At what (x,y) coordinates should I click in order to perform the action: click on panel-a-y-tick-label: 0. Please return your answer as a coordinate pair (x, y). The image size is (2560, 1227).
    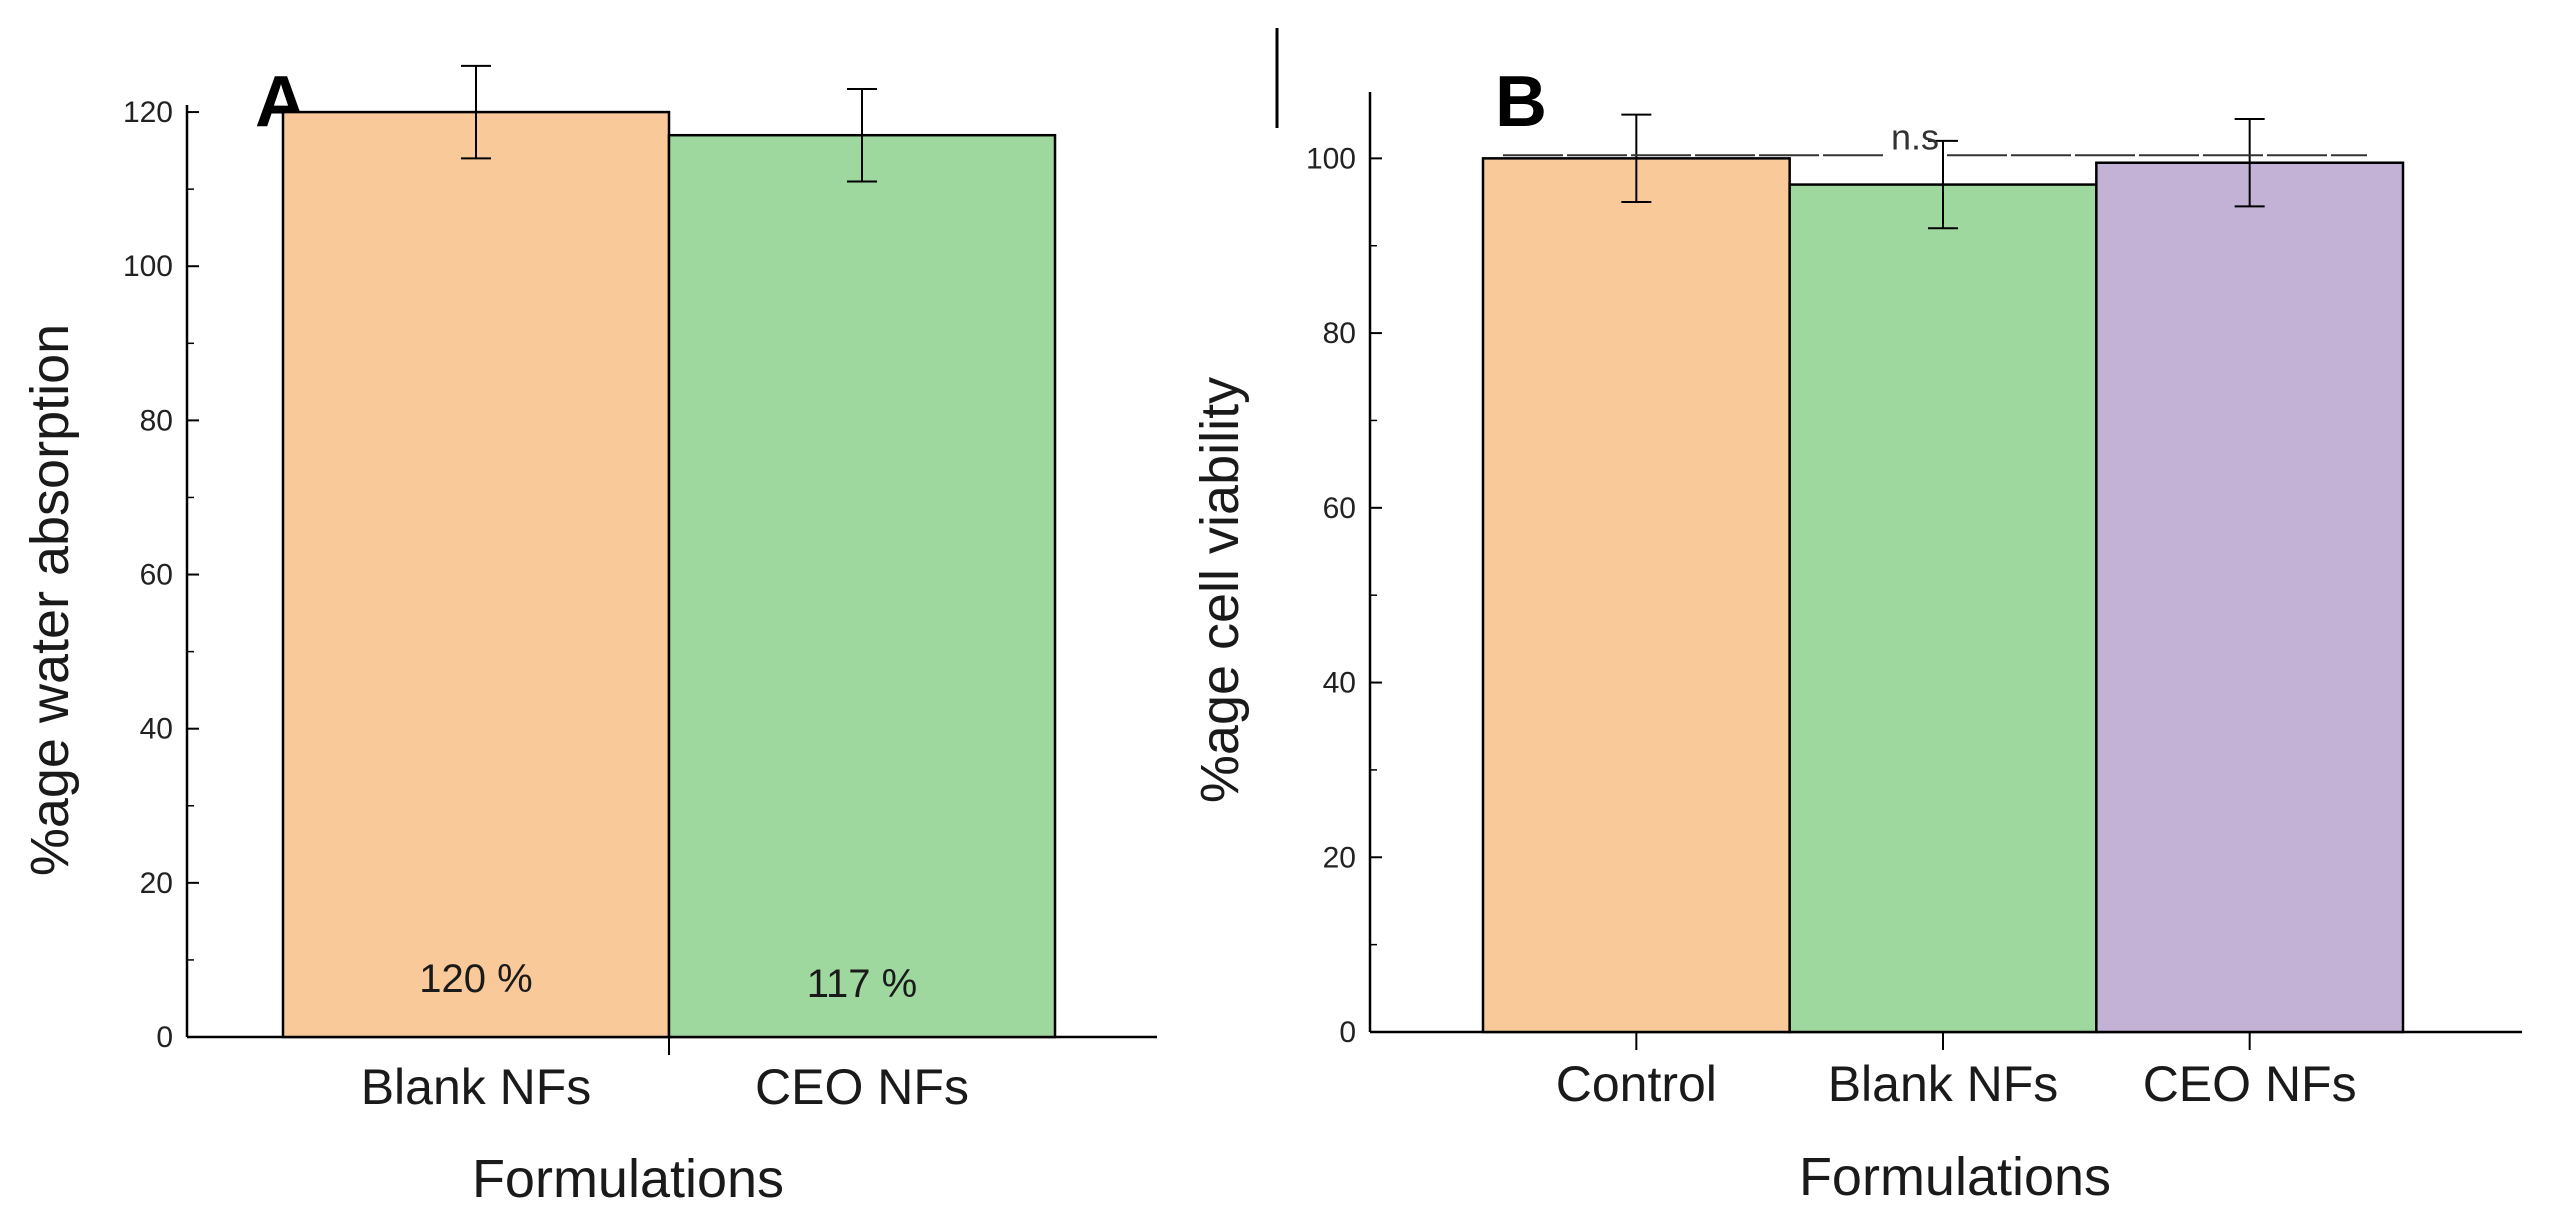
    Looking at the image, I should click on (164, 1037).